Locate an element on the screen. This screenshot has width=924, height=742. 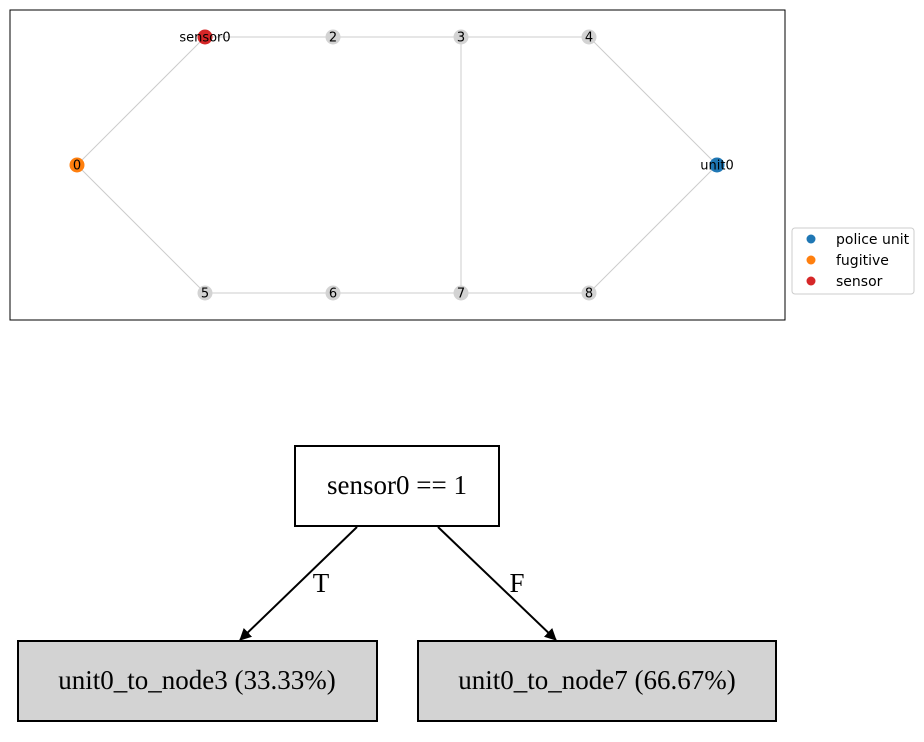
graph-node-label-7: 7 is located at coordinates (461, 294).